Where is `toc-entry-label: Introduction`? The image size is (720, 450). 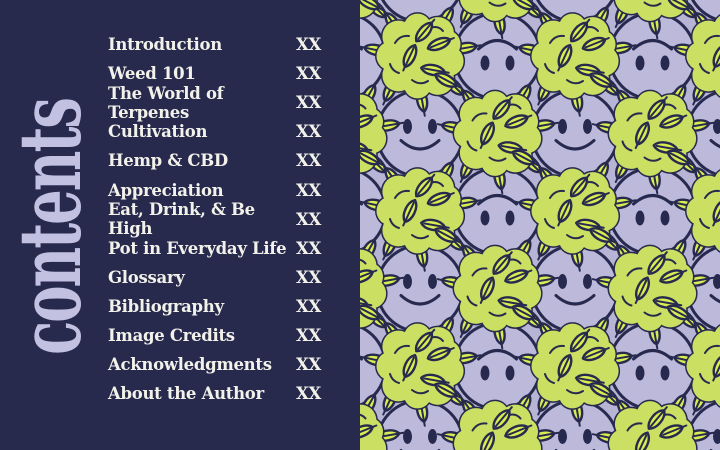
toc-entry-label: Introduction is located at coordinates (165, 45).